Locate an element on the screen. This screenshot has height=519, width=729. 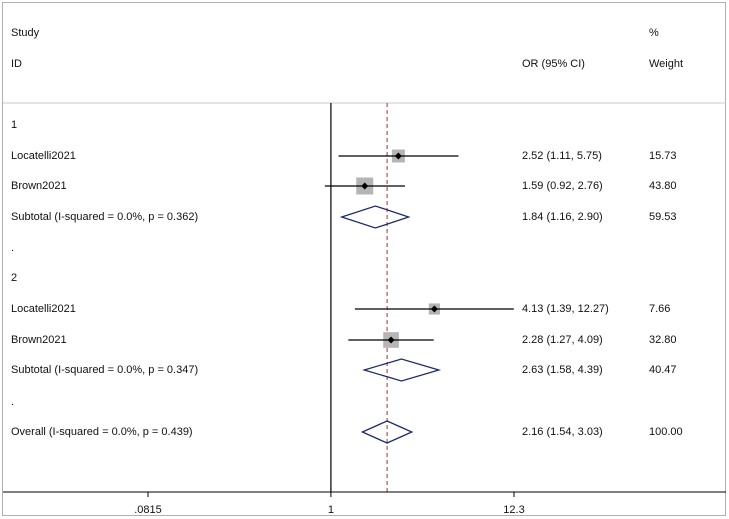
row-or-text-10: 2.16 (1.54, 3.03) is located at coordinates (562, 432).